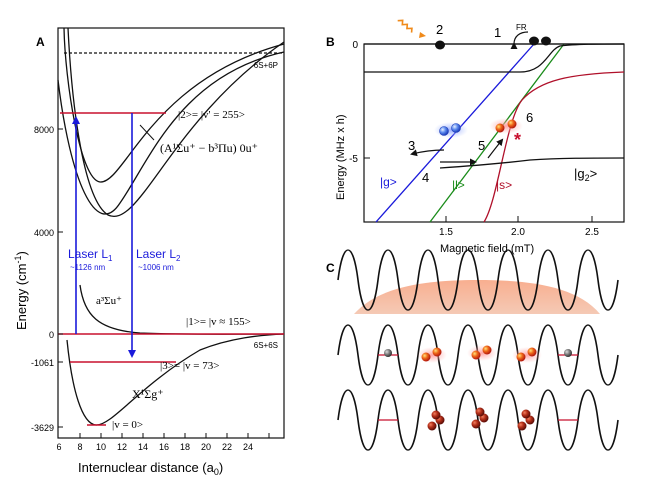 The image size is (653, 490). I want to click on state-3-label: |3>= |v = 73>, so click(189, 366).